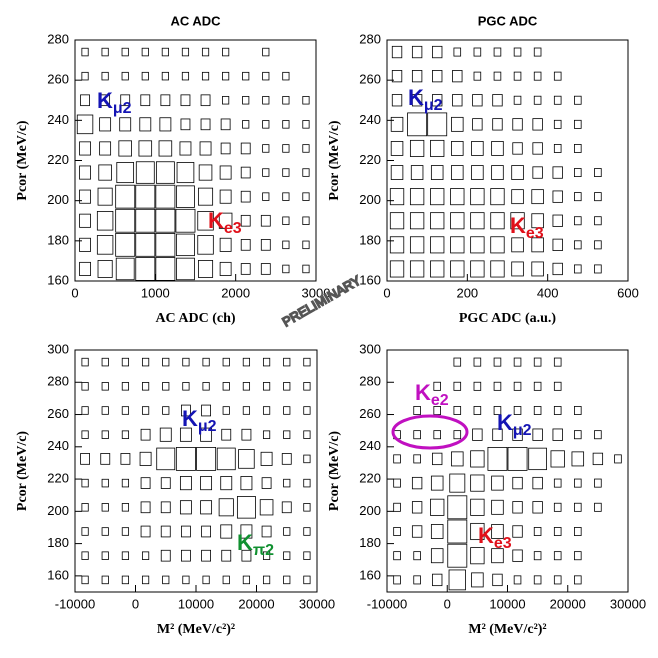 This screenshot has width=658, height=658. Describe the element at coordinates (628, 603) in the screenshot. I see `x-tick-label: 30000` at that location.